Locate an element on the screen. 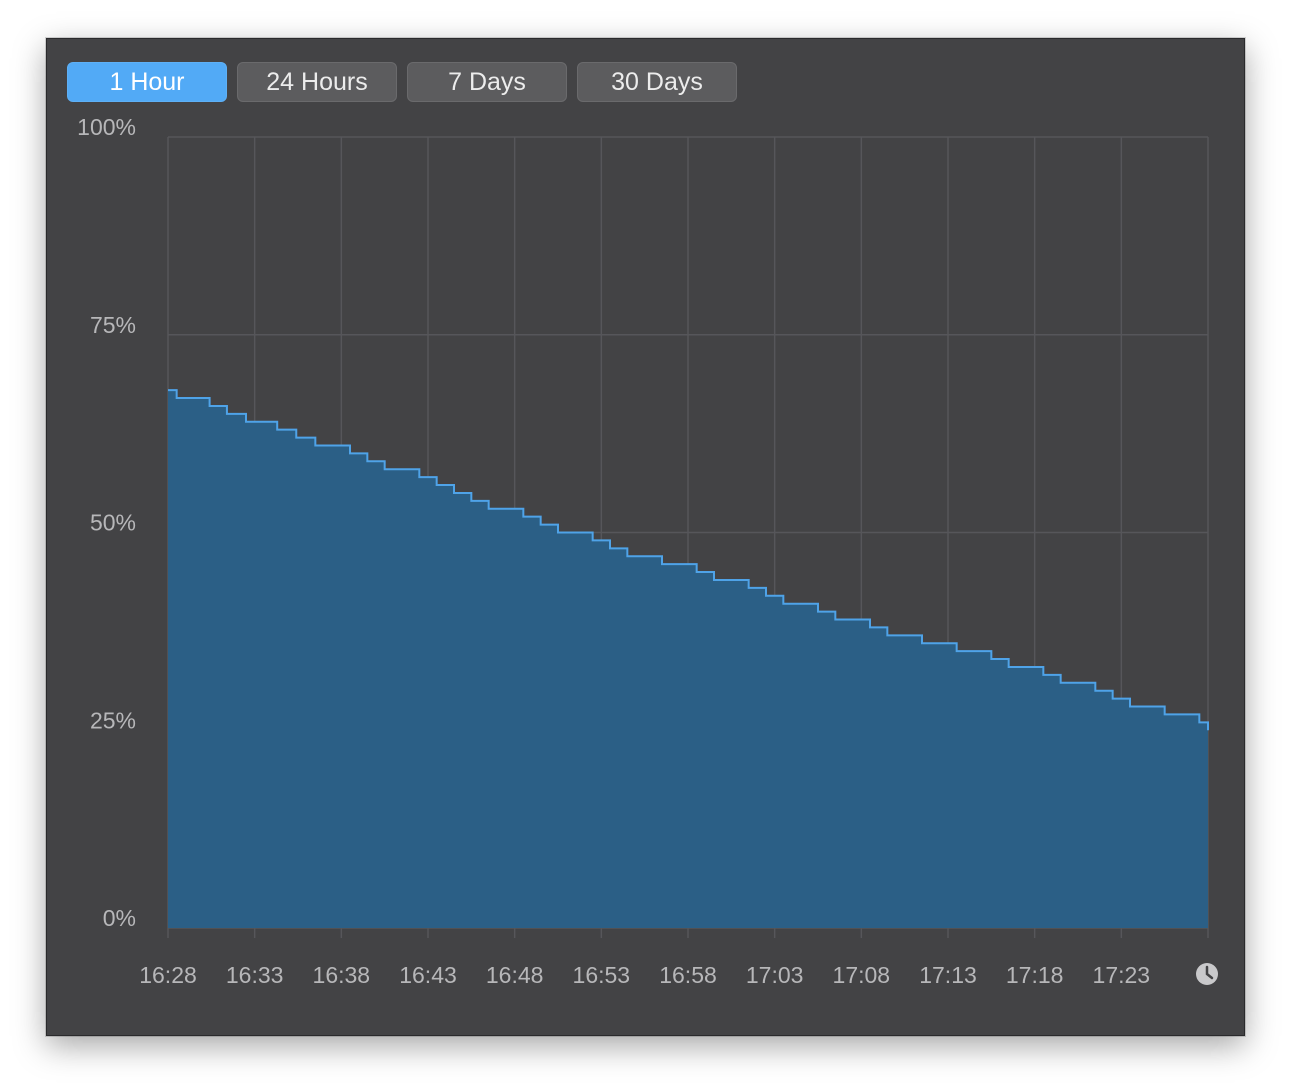  x-tick-label: 17:18 is located at coordinates (1035, 975).